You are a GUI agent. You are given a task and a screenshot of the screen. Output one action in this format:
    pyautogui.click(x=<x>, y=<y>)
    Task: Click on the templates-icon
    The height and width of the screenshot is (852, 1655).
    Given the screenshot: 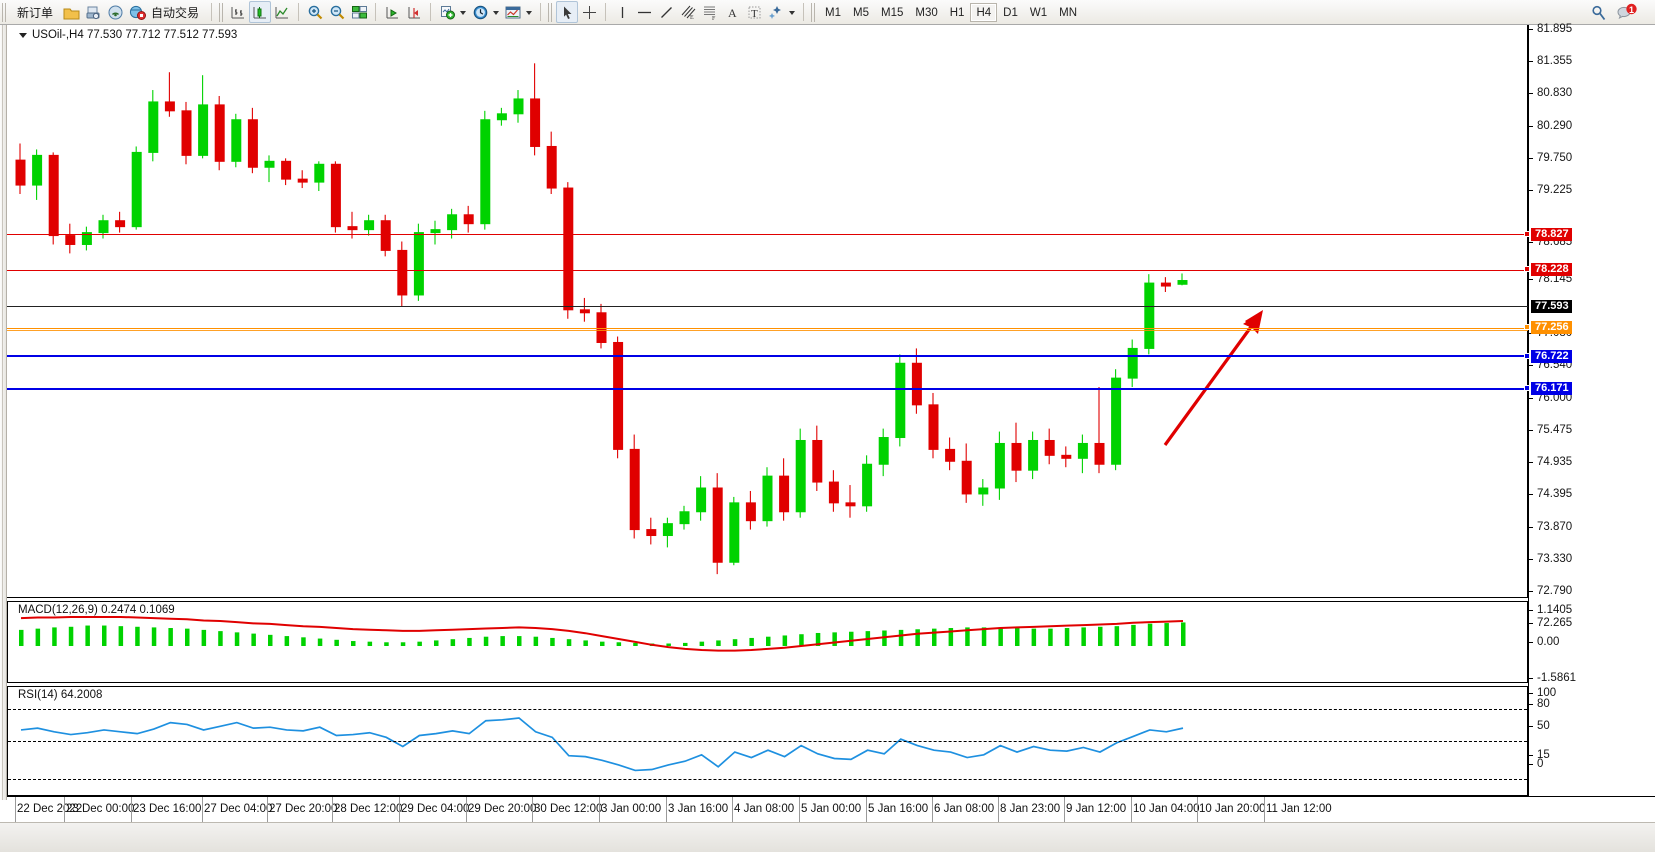 What is the action you would take?
    pyautogui.click(x=513, y=12)
    